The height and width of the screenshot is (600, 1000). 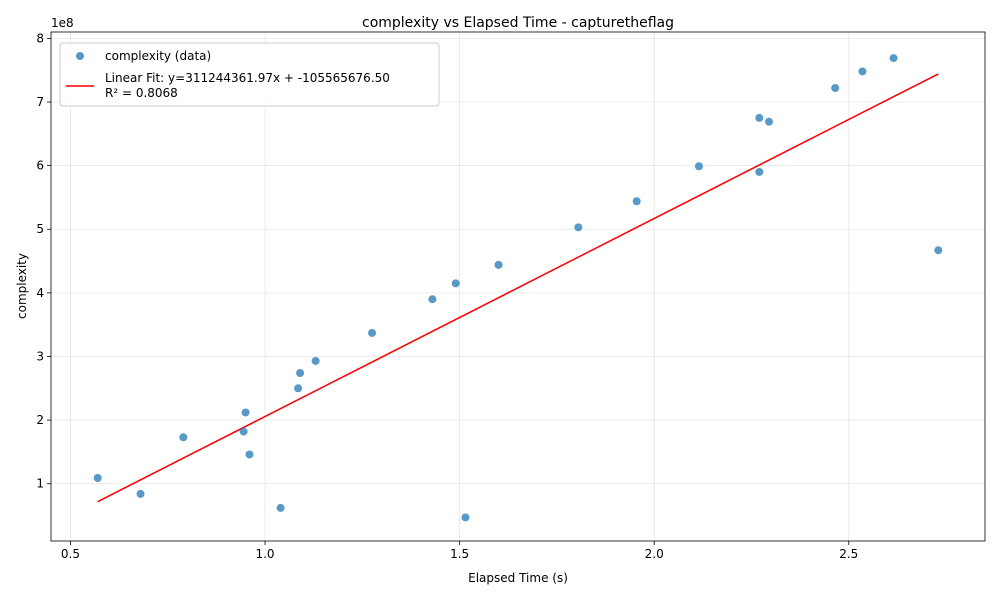 I want to click on y-tick-label: 1, so click(x=40, y=484).